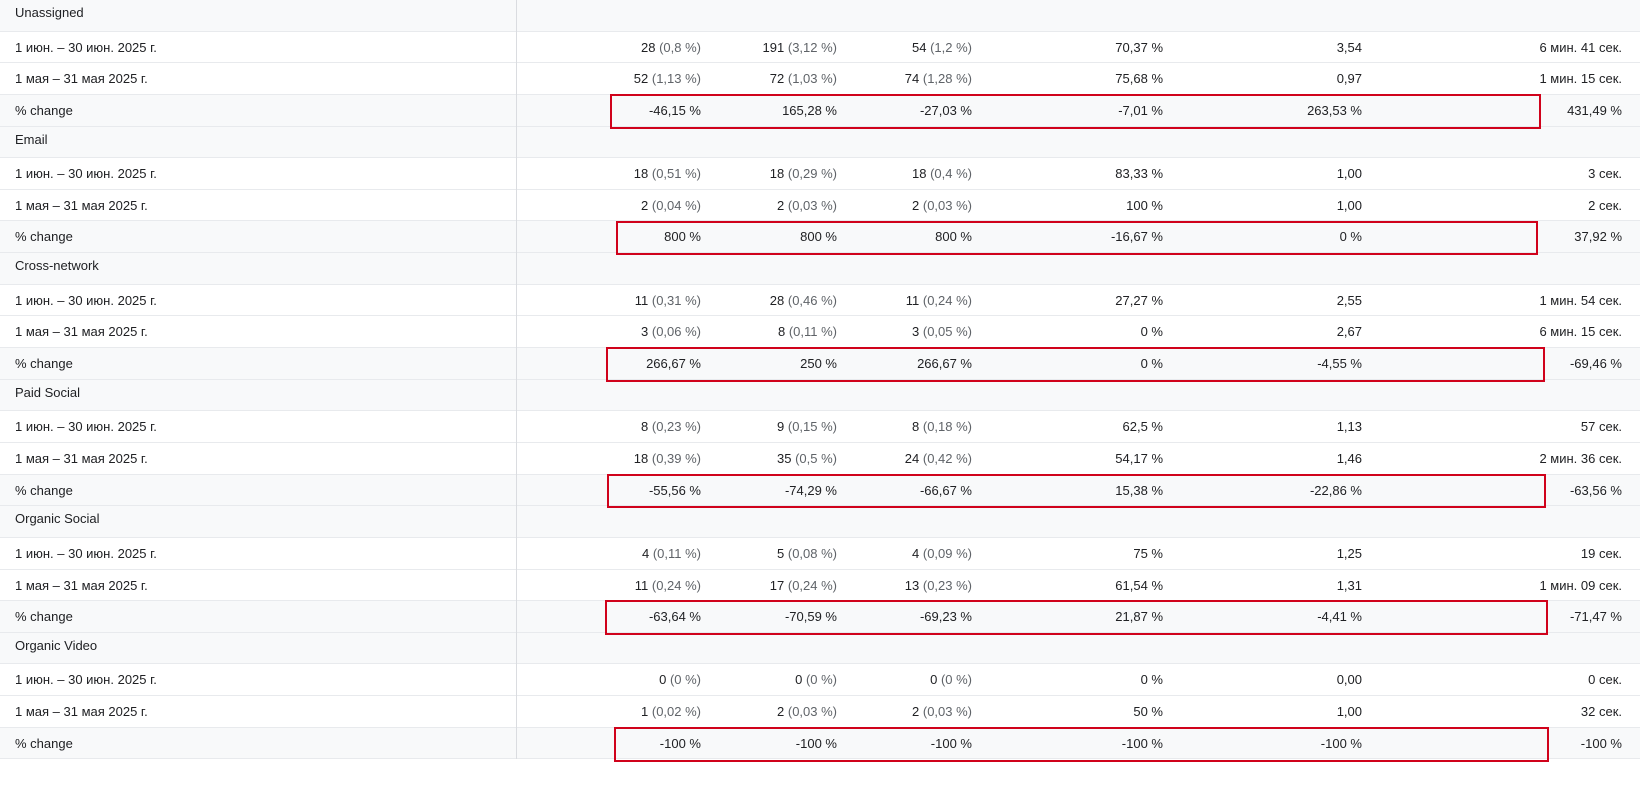 The image size is (1652, 806). I want to click on metric-cell: 83,33 %, so click(1139, 174).